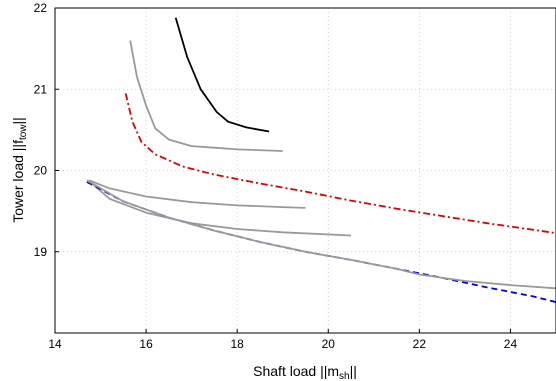 The width and height of the screenshot is (556, 381). Describe the element at coordinates (41, 171) in the screenshot. I see `y-tick-label: 20` at that location.